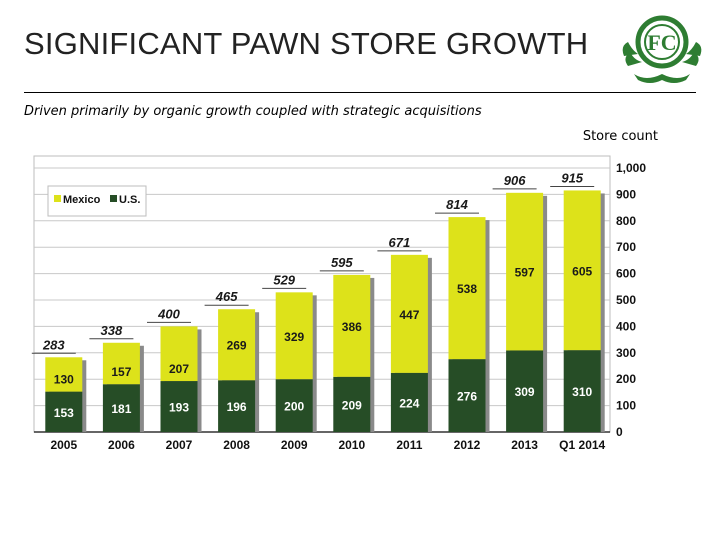 The image size is (720, 540). I want to click on bar-us-value-label: 224, so click(409, 403).